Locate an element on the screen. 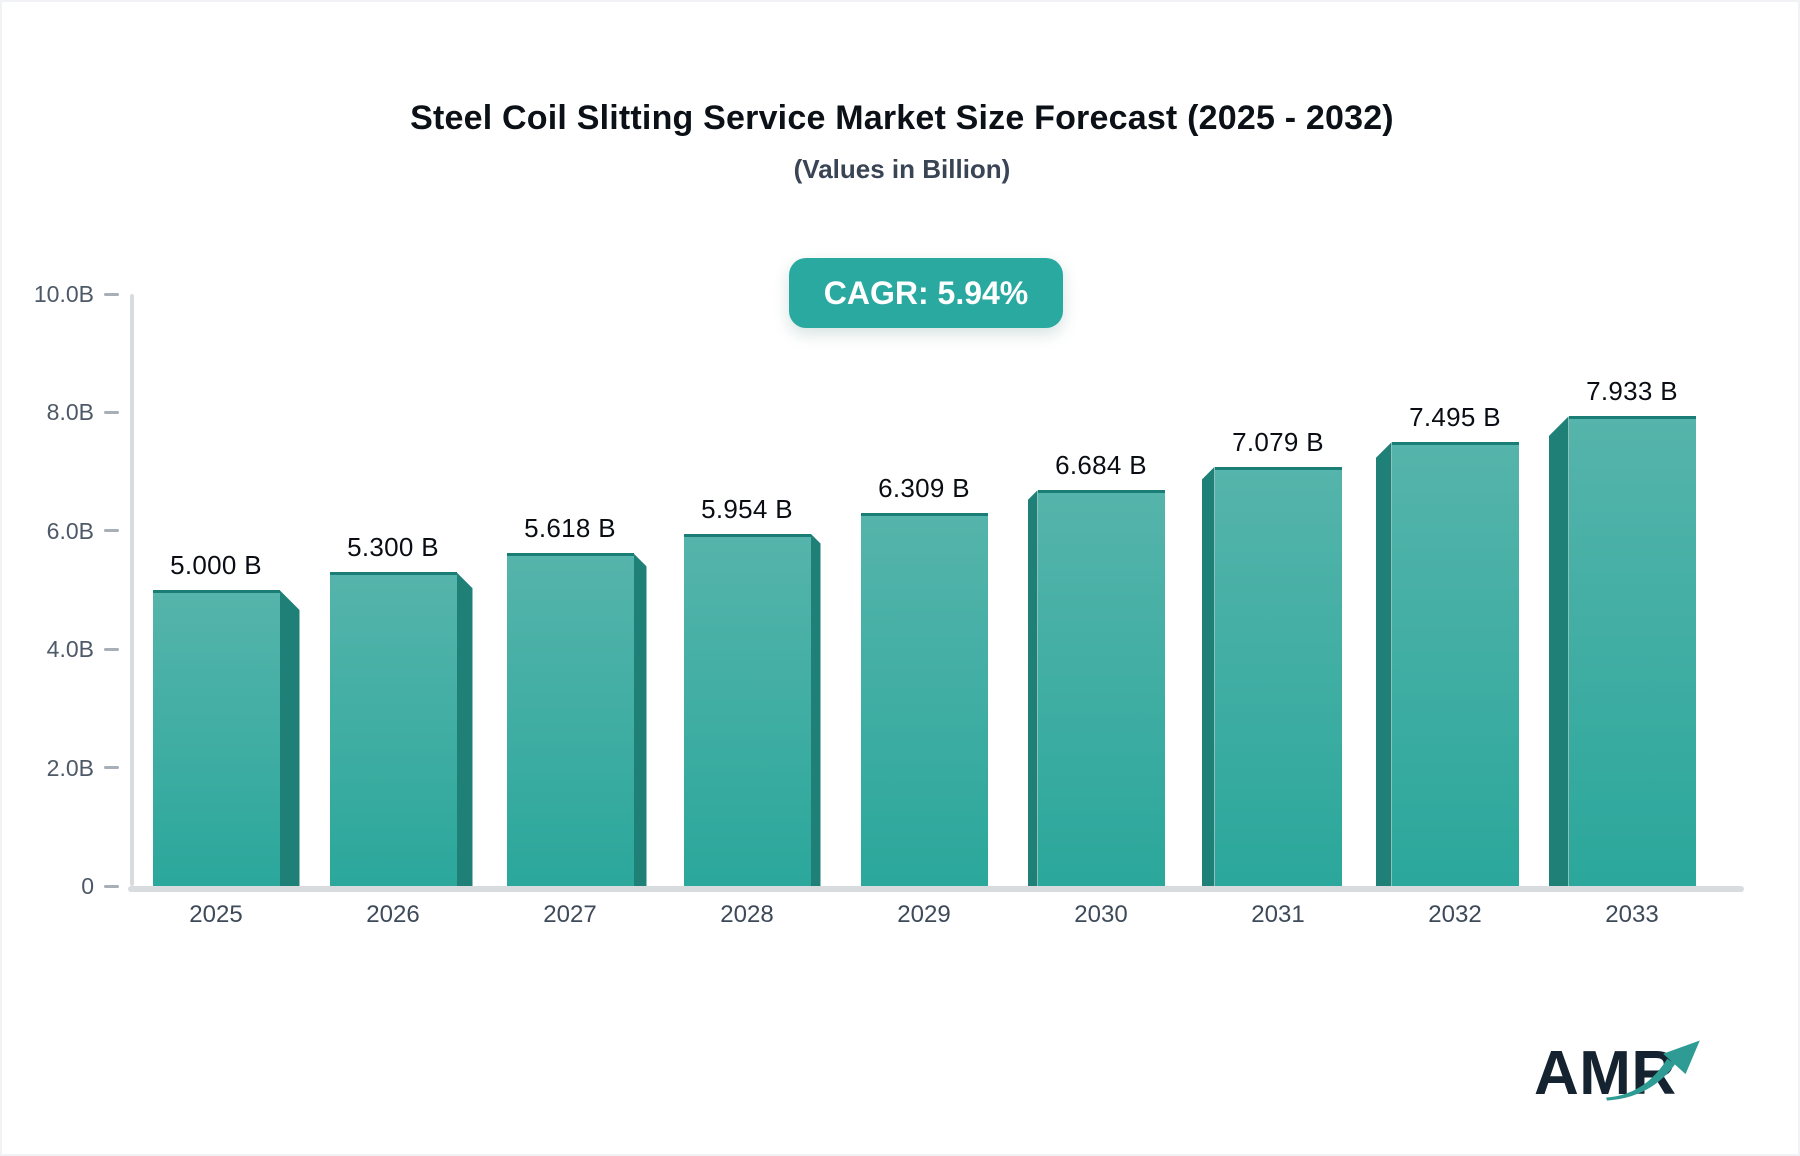 The height and width of the screenshot is (1156, 1800). y-tick-label: 0 is located at coordinates (87, 886).